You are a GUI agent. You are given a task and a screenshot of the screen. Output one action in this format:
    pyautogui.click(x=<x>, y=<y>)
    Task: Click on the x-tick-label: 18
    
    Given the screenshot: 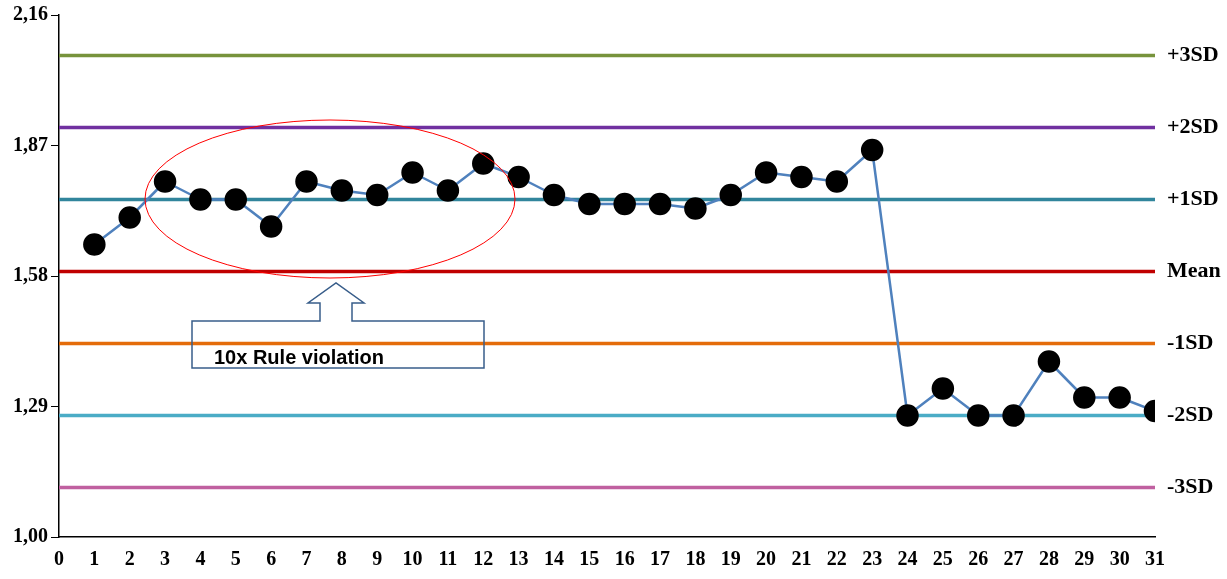 What is the action you would take?
    pyautogui.click(x=695, y=558)
    